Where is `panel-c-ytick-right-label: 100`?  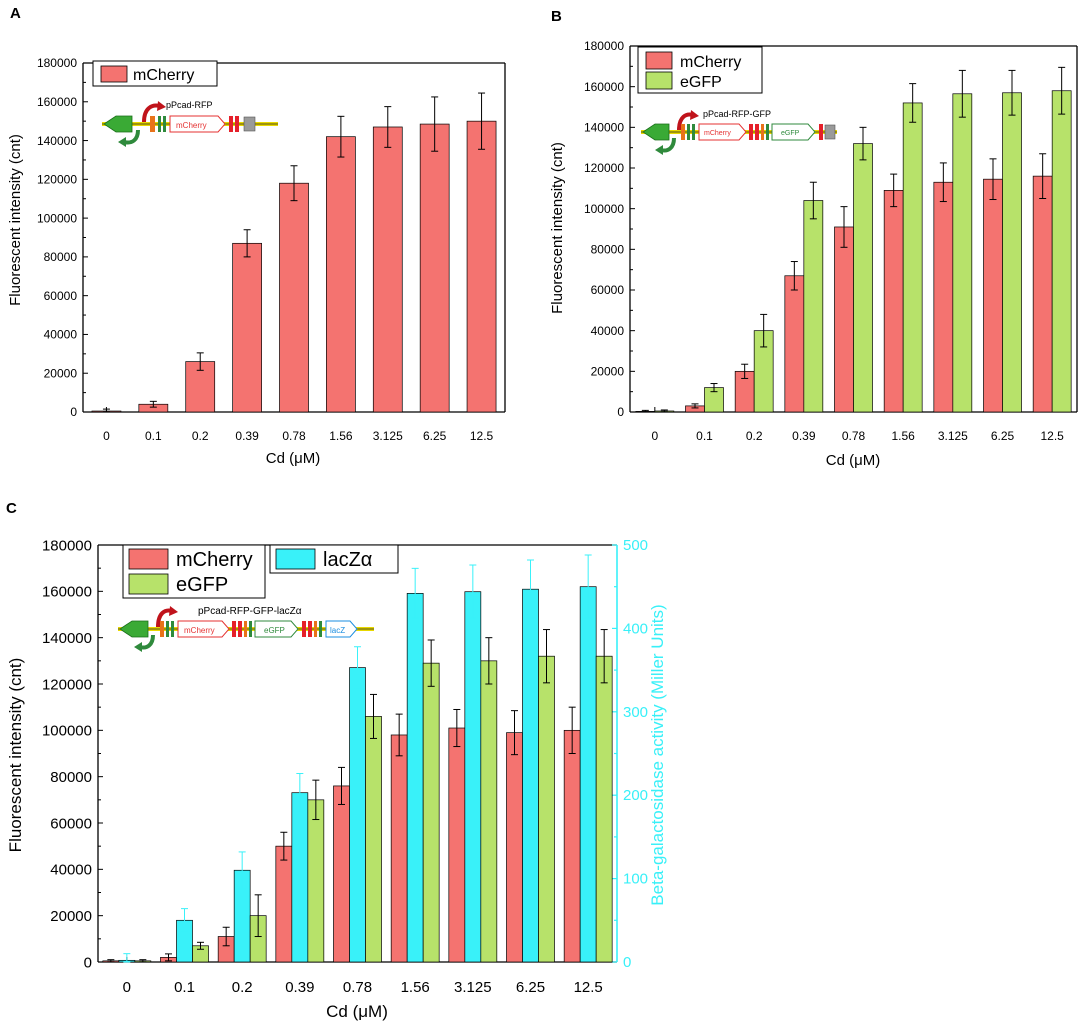 panel-c-ytick-right-label: 100 is located at coordinates (635, 879).